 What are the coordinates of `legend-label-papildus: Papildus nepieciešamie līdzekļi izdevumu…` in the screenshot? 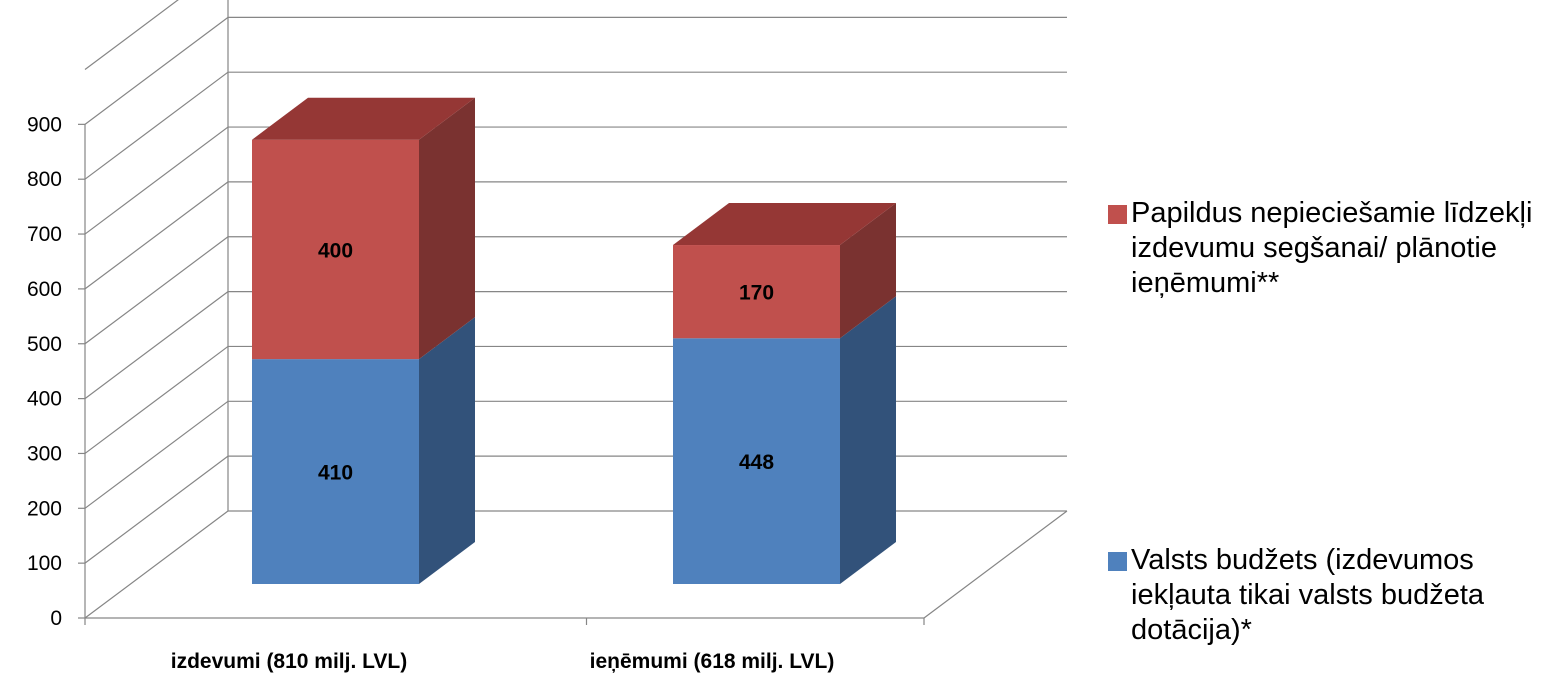 It's located at (1332, 248).